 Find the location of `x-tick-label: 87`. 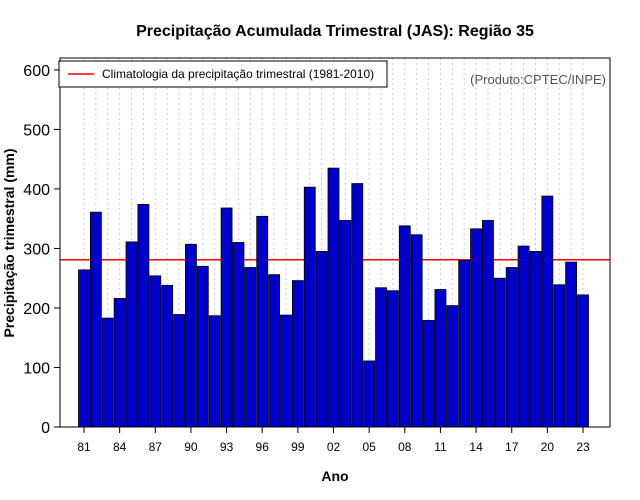

x-tick-label: 87 is located at coordinates (156, 447).